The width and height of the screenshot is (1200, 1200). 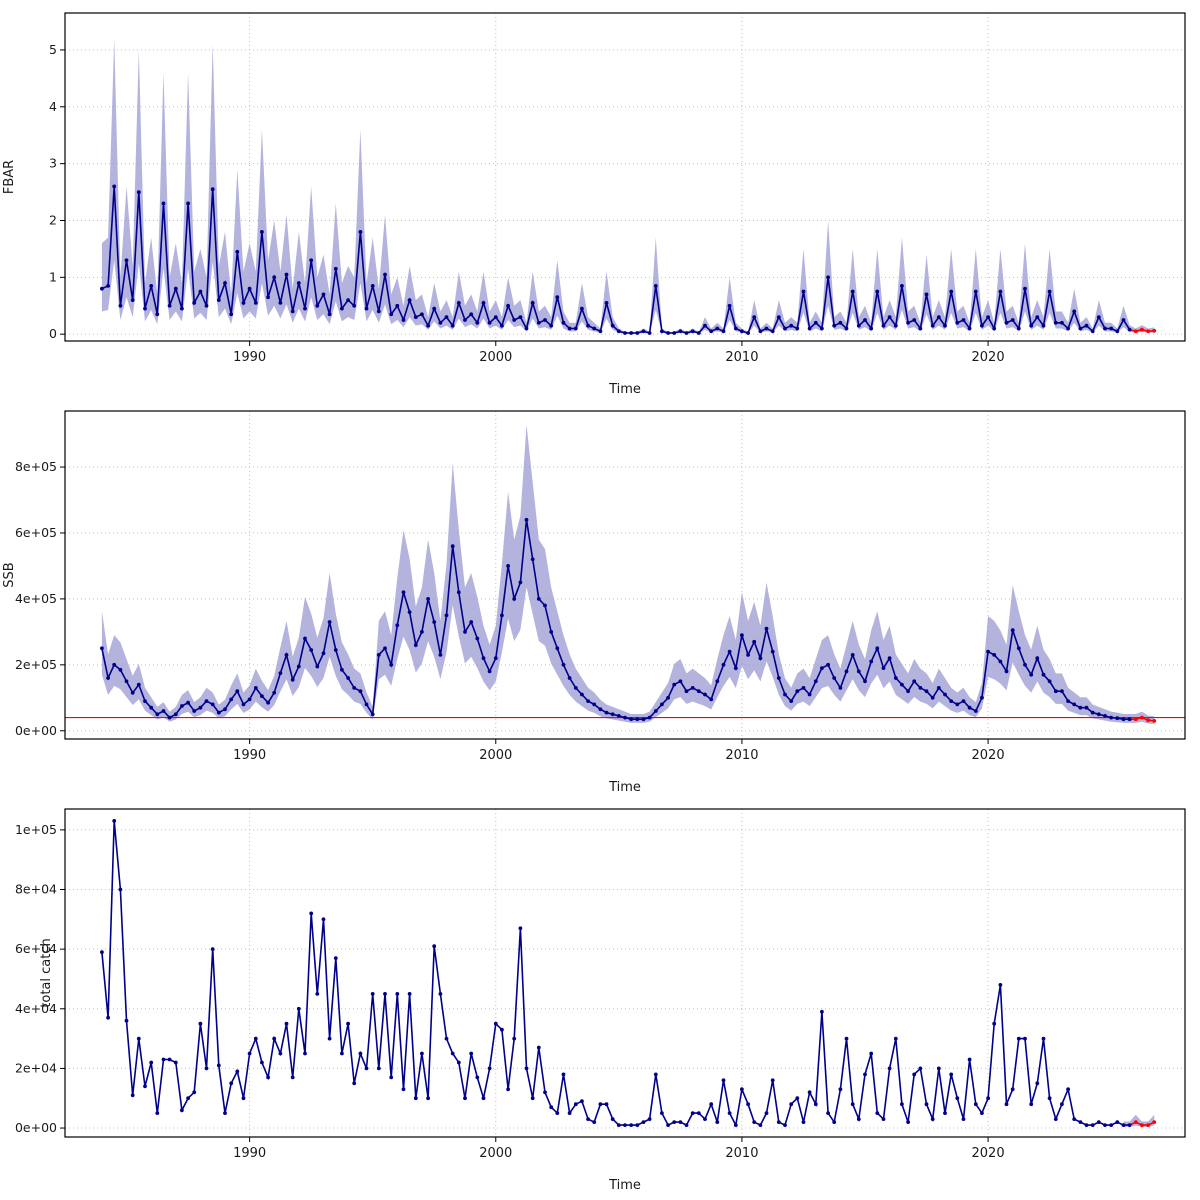 I want to click on y-tick-label: 4e+04, so click(x=36, y=1008).